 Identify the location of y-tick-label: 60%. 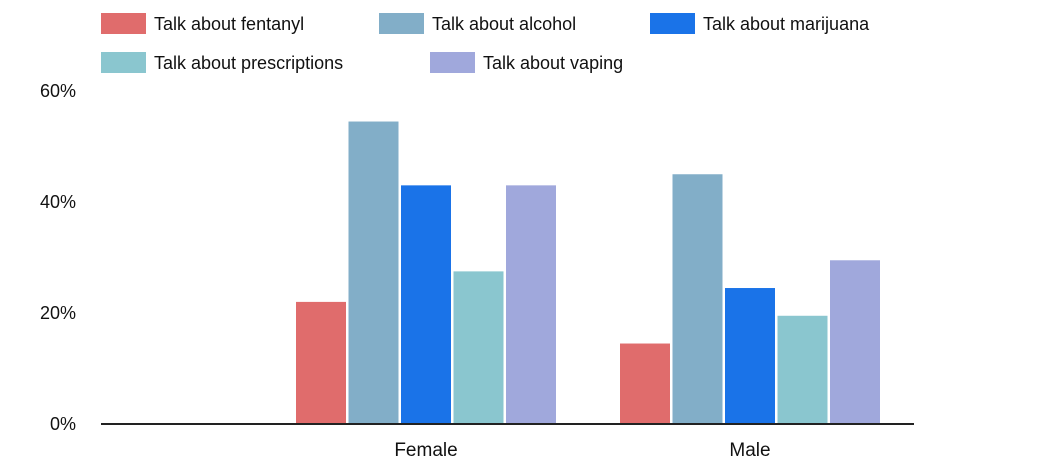
(58, 91).